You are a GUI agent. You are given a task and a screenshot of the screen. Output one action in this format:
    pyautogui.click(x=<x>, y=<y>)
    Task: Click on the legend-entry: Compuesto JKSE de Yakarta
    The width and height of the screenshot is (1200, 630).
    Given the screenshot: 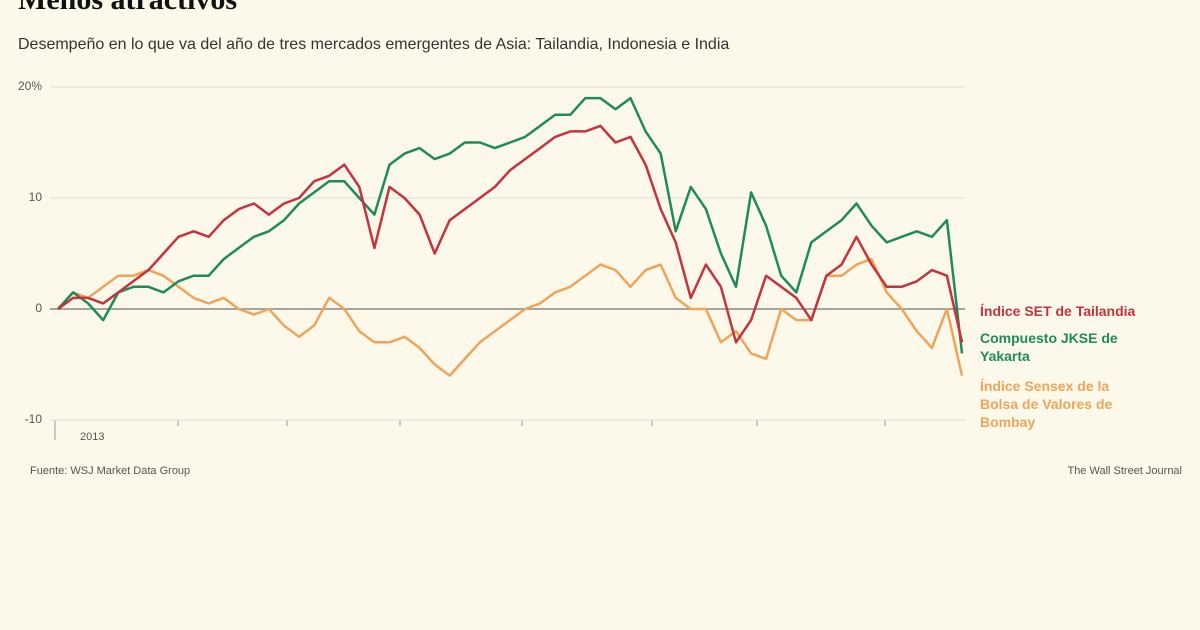 What is the action you would take?
    pyautogui.click(x=1049, y=347)
    